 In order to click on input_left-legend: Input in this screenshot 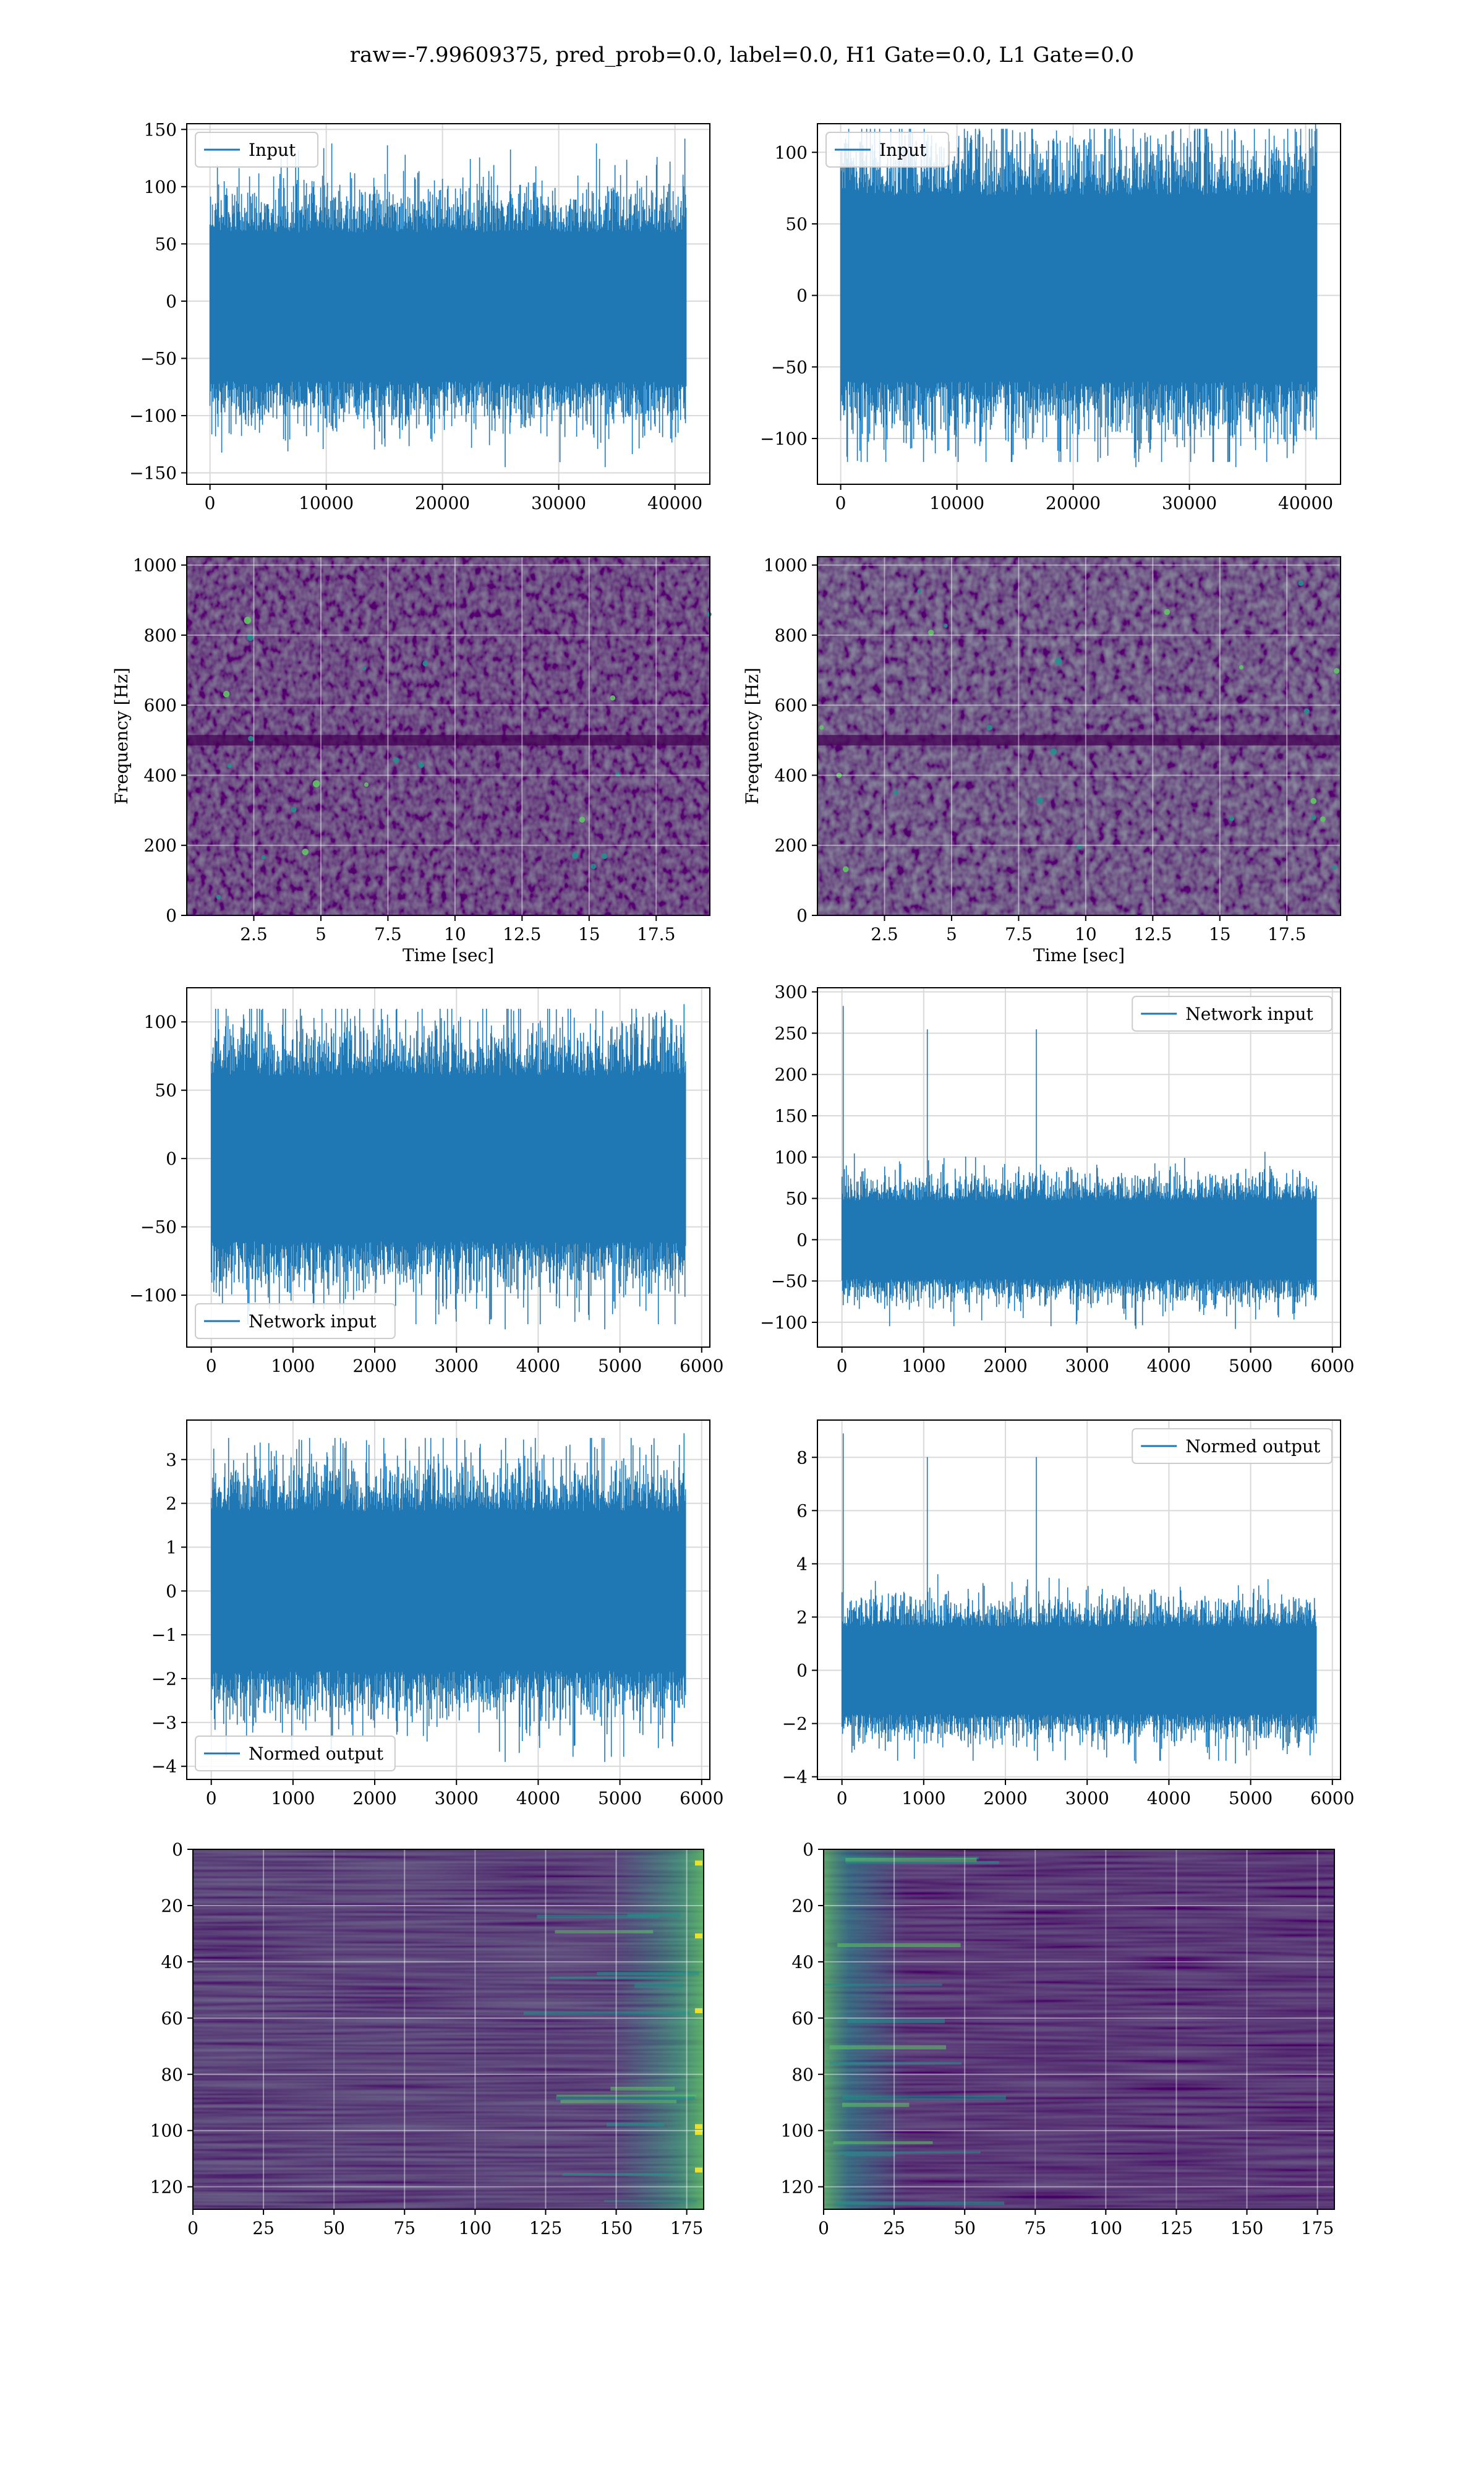, I will do `click(256, 150)`.